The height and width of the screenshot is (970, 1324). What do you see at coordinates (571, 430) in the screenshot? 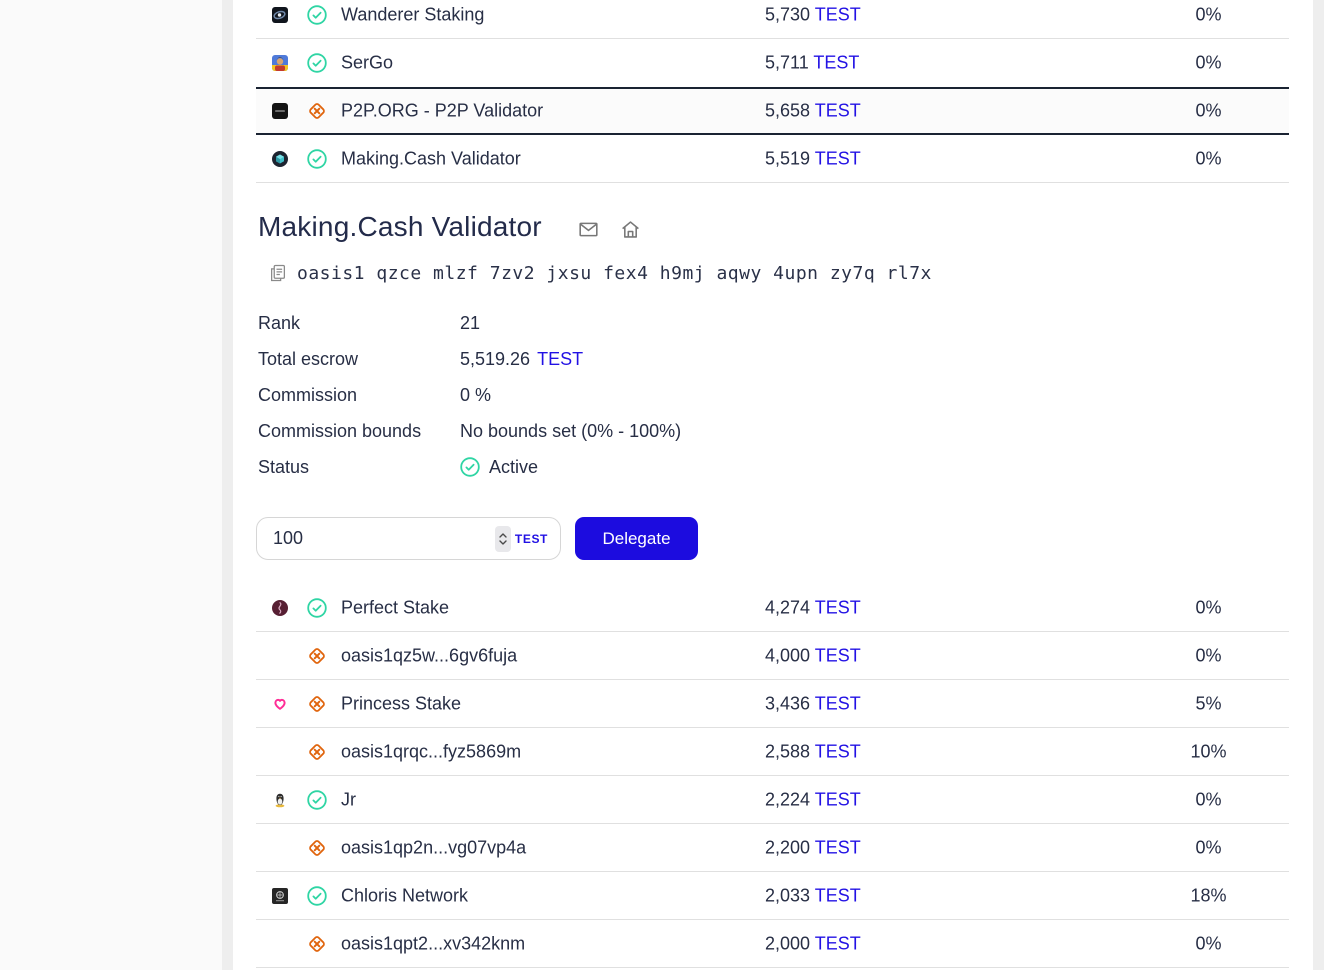
I see `detail-value: No bounds set (0% - 100%)` at bounding box center [571, 430].